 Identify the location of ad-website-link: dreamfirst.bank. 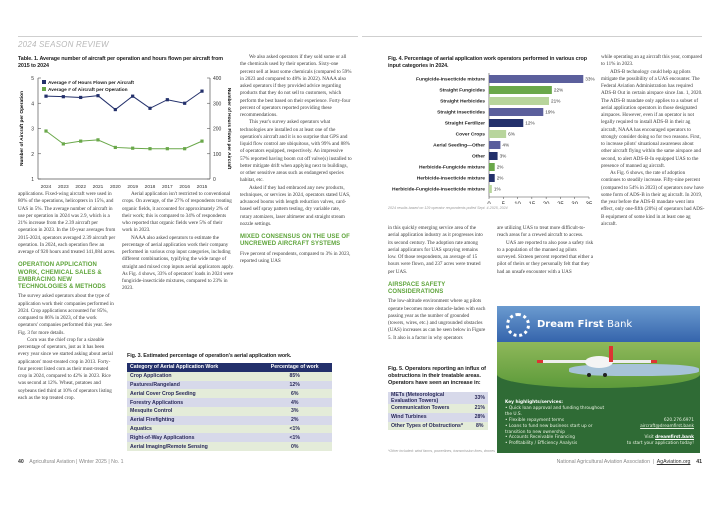
(674, 437).